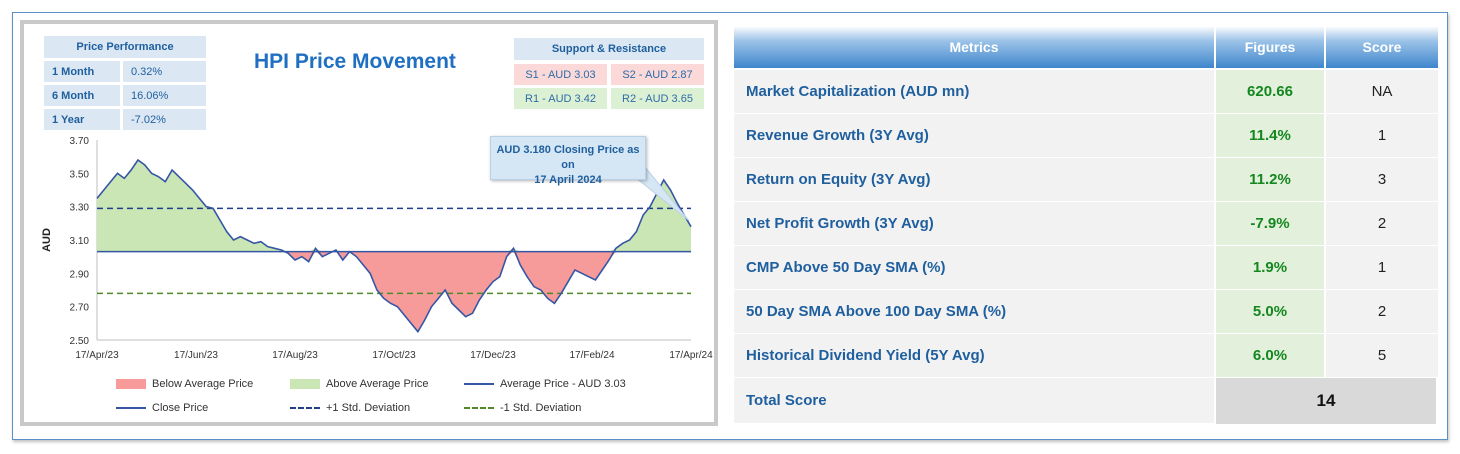 Image resolution: width=1460 pixels, height=454 pixels. Describe the element at coordinates (125, 47) in the screenshot. I see `price-performance-header: Price Performance` at that location.